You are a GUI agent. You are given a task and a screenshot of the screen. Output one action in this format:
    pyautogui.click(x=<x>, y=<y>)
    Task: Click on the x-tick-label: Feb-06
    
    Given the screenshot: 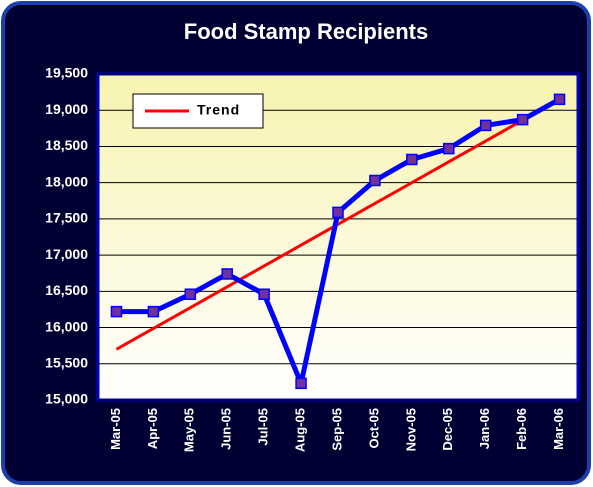 What is the action you would take?
    pyautogui.click(x=521, y=429)
    